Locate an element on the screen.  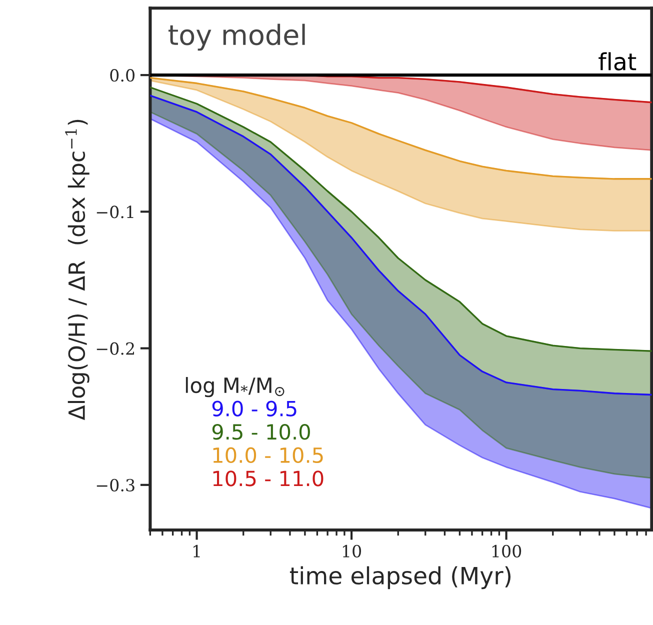
text: 10.5 - 11.0 is located at coordinates (268, 478).